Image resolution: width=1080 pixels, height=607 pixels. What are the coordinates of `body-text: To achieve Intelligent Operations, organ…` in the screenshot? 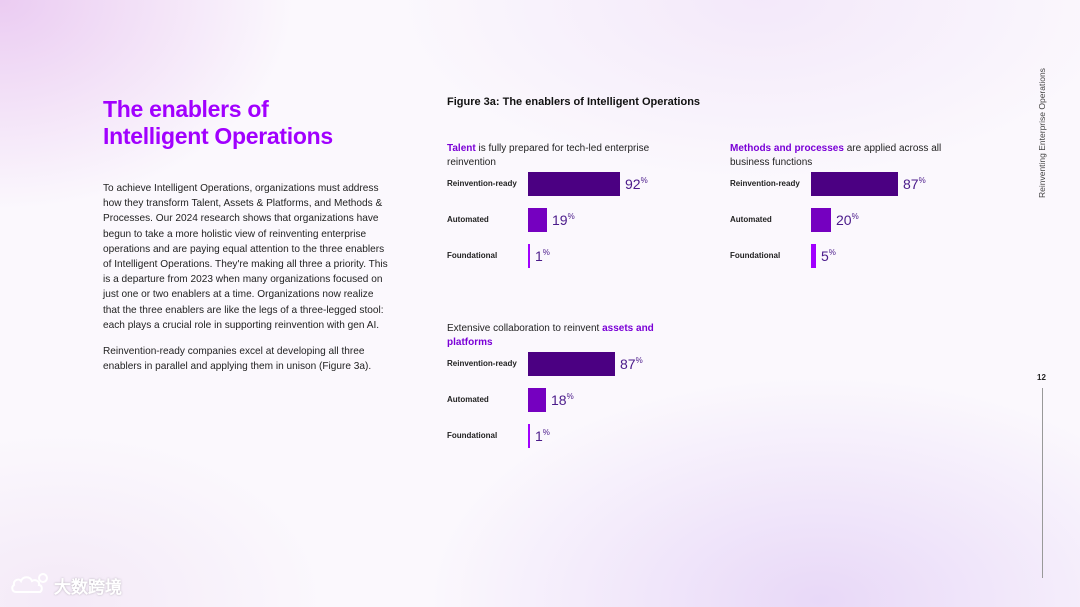 It's located at (248, 283).